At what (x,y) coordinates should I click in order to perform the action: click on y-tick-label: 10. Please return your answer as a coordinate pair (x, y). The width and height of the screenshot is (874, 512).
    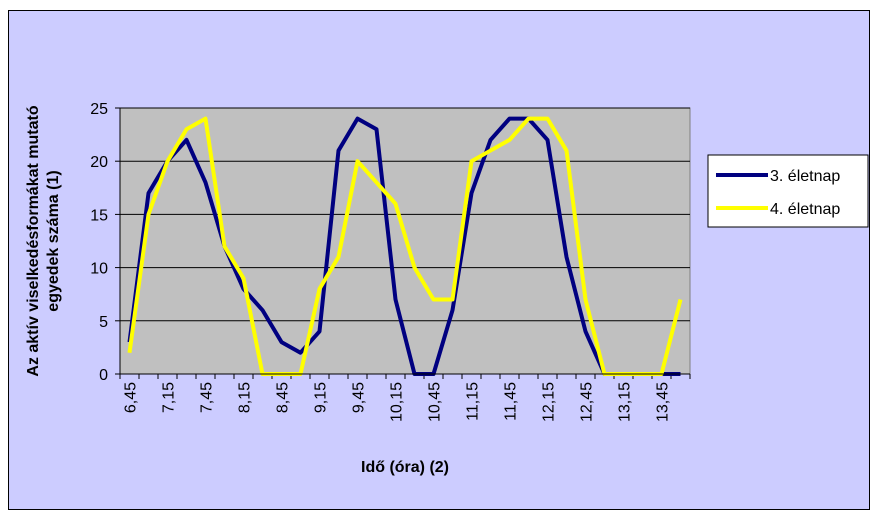
    Looking at the image, I should click on (99, 269).